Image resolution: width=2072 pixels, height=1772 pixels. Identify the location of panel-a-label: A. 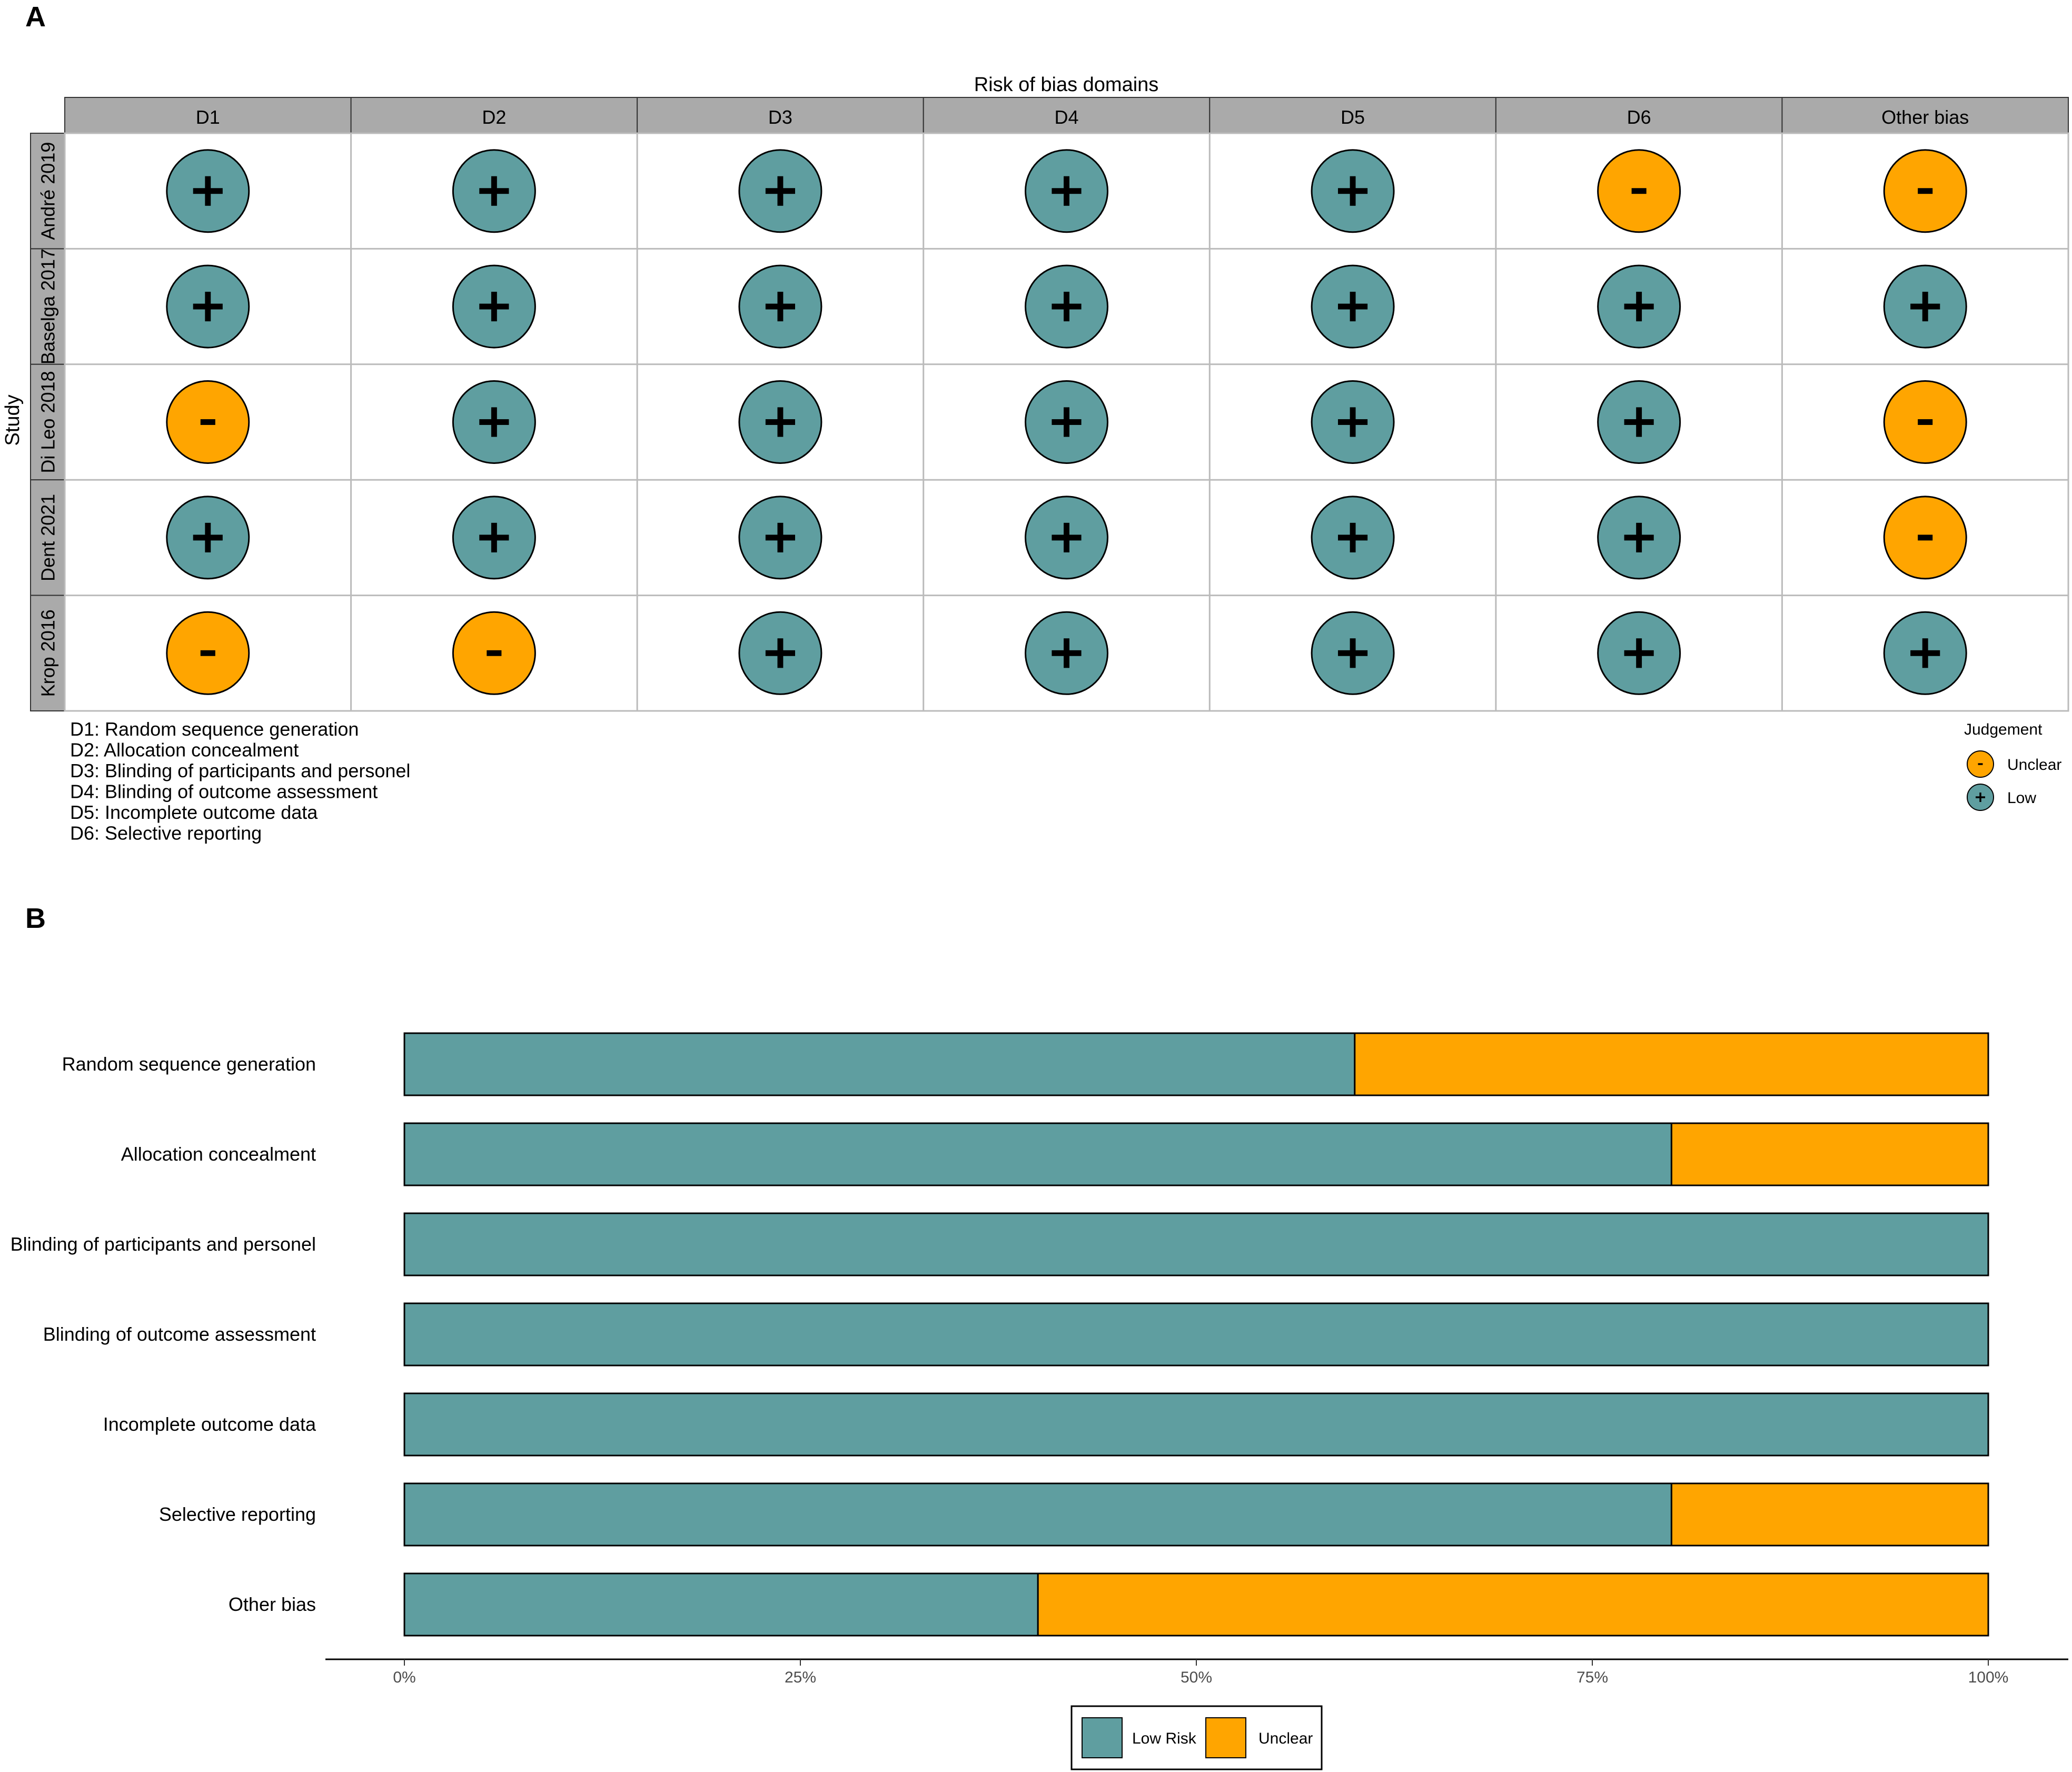
(35, 17).